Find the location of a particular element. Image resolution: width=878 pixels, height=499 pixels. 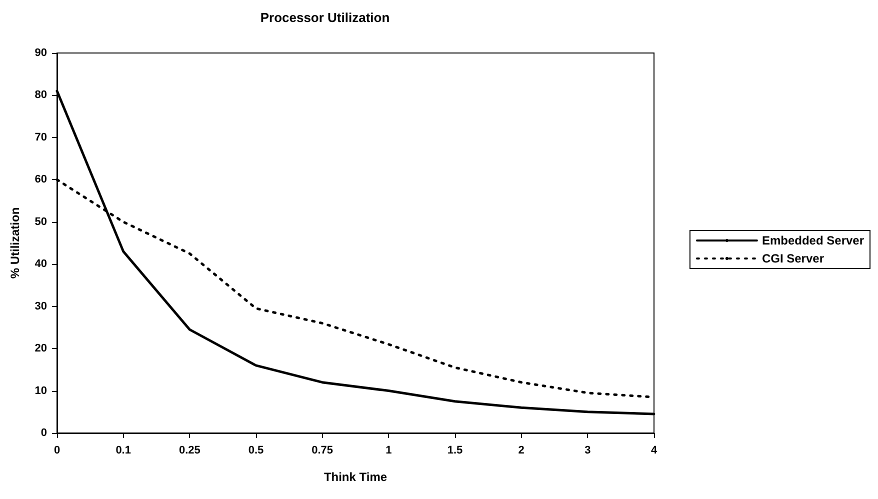

x-tick-label: 1.5 is located at coordinates (455, 450).